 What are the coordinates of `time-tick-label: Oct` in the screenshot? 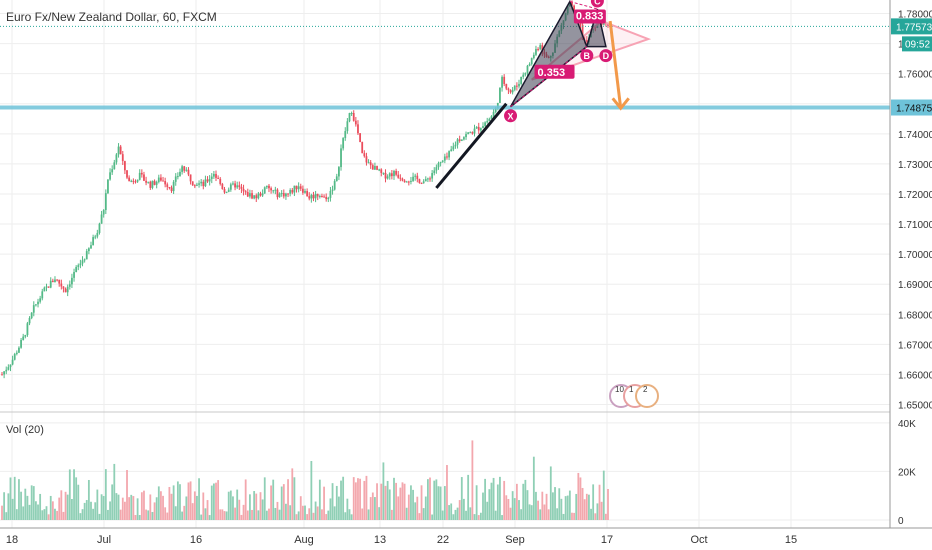 It's located at (698, 540).